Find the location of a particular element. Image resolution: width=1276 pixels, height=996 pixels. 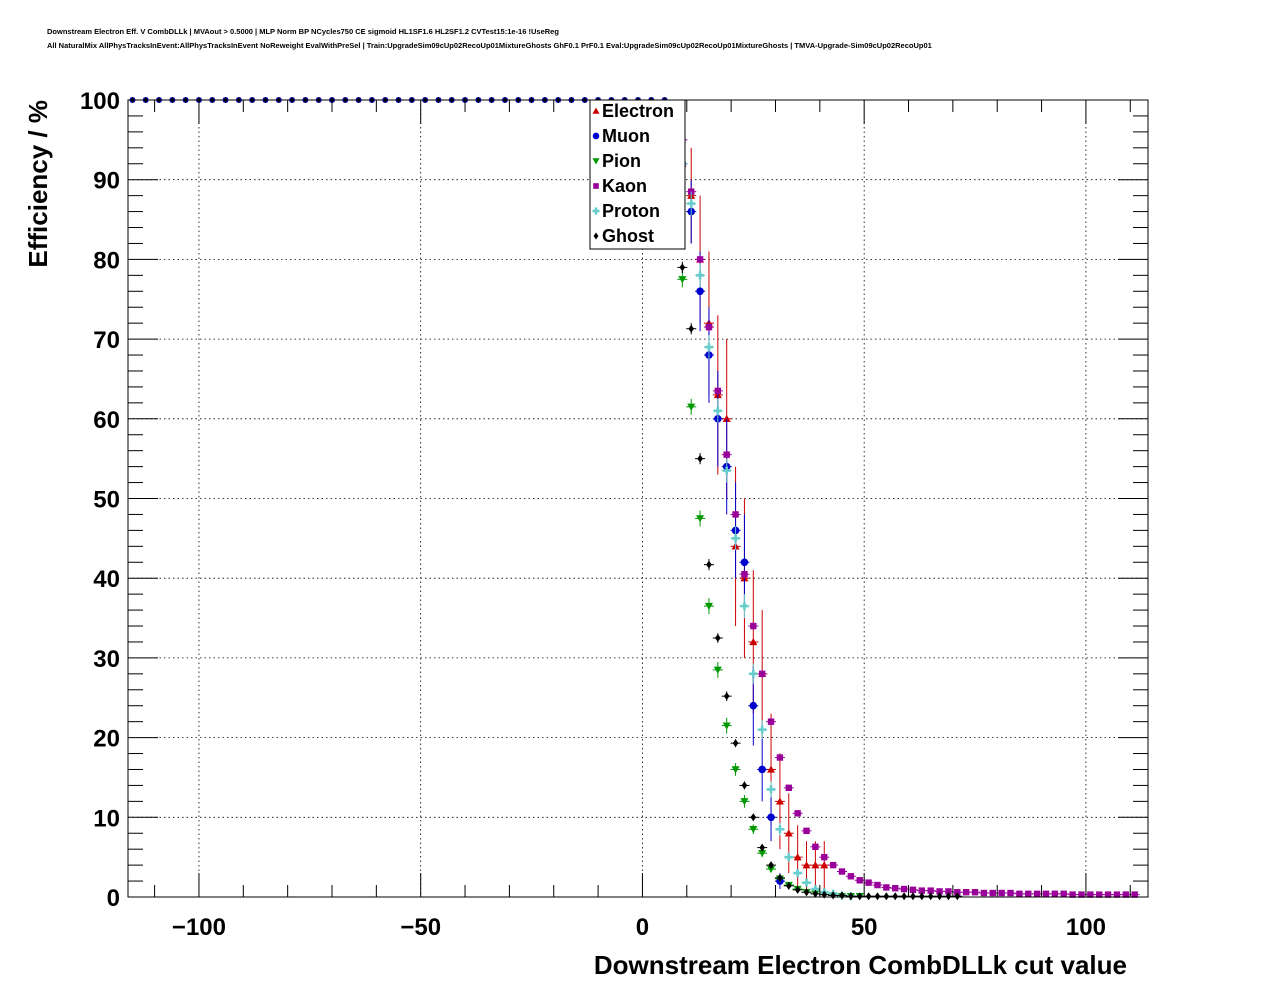

legend-entry-ghost: Ghost is located at coordinates (623, 236).